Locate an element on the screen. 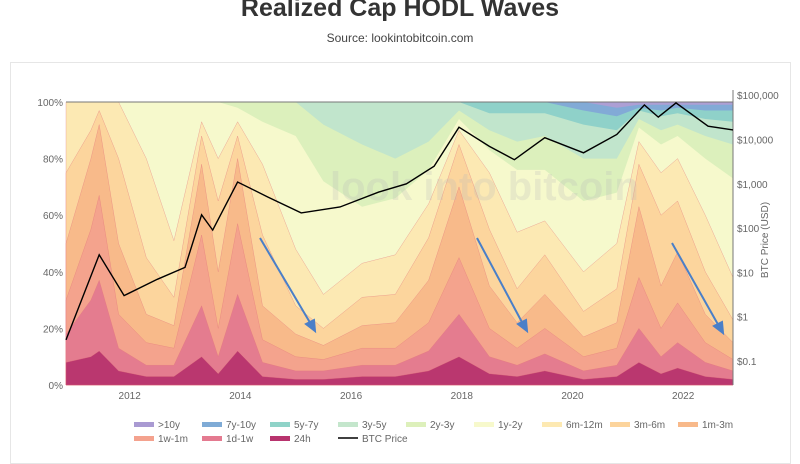  x-tick-label: 2018 is located at coordinates (462, 396).